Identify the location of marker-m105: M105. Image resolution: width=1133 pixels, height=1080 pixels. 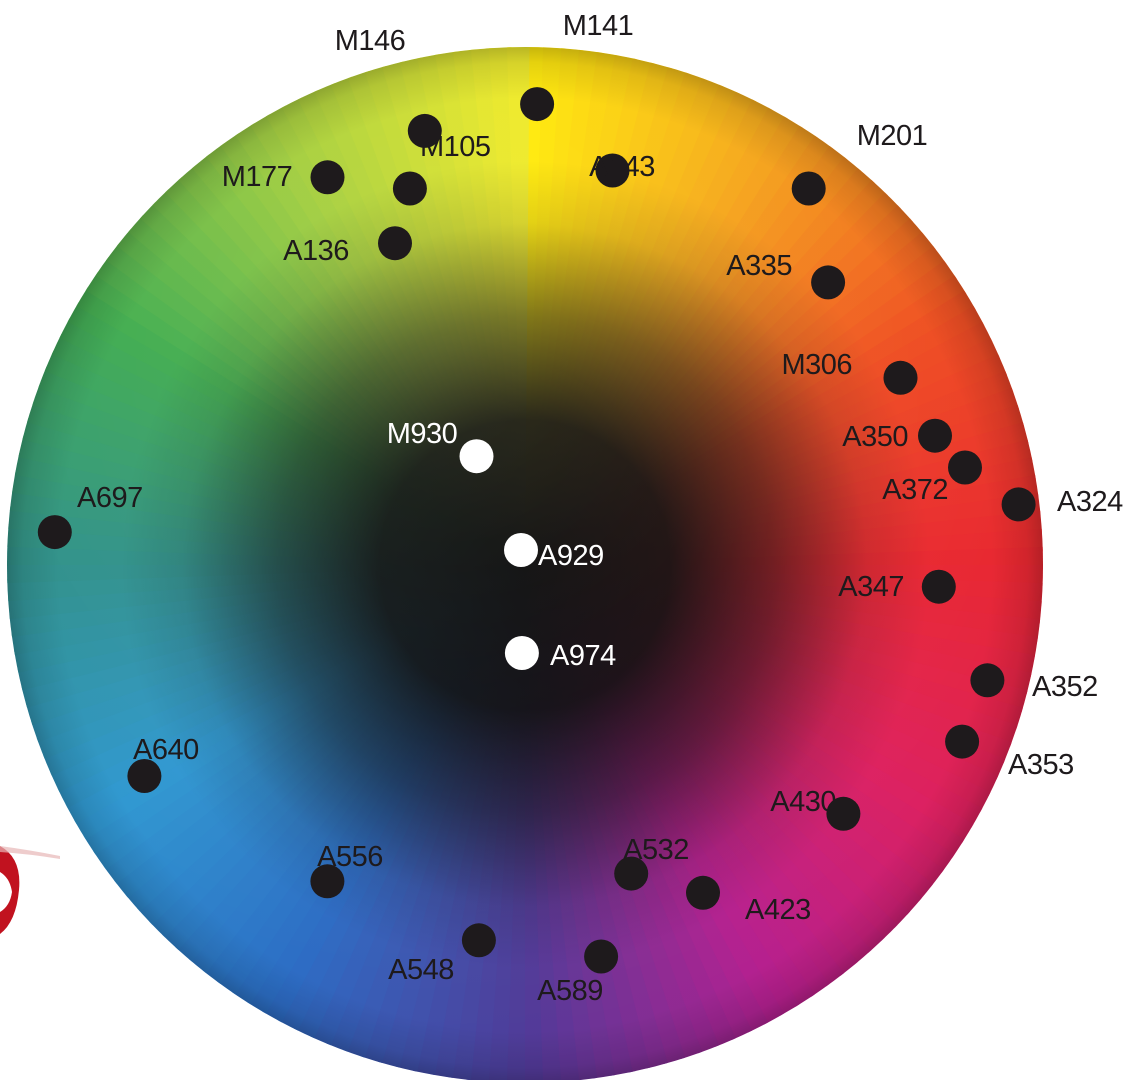
(441, 168).